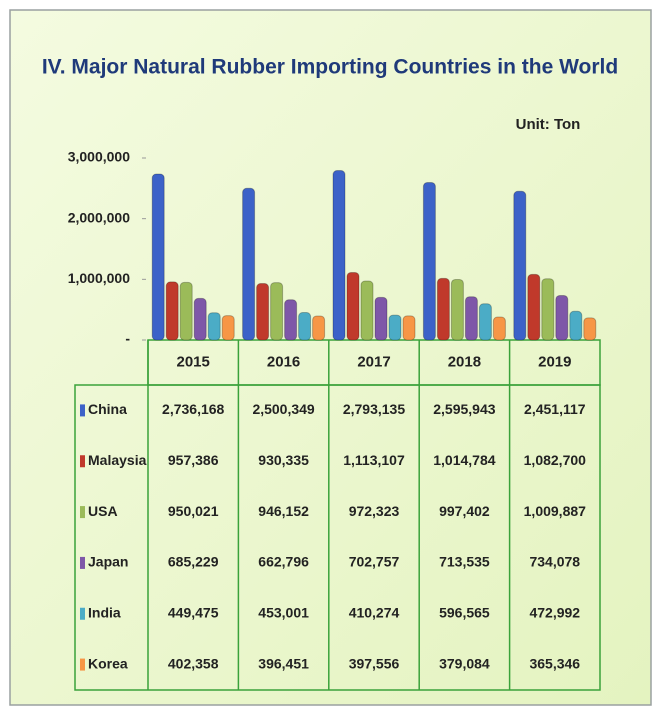  I want to click on table-value: 379,084, so click(464, 663).